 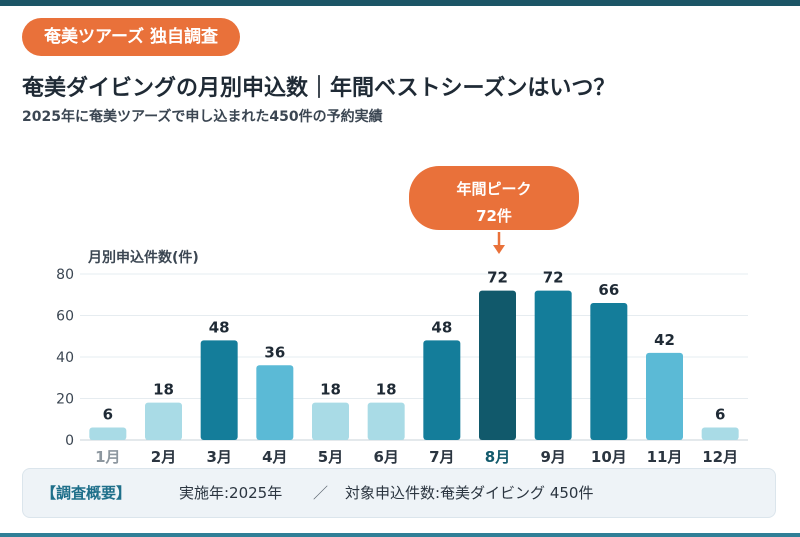 I want to click on survey-summary: 【調査概要】 実施年:2025年 ／ 対象申込件数:奄美ダイビング 450件, so click(x=399, y=493).